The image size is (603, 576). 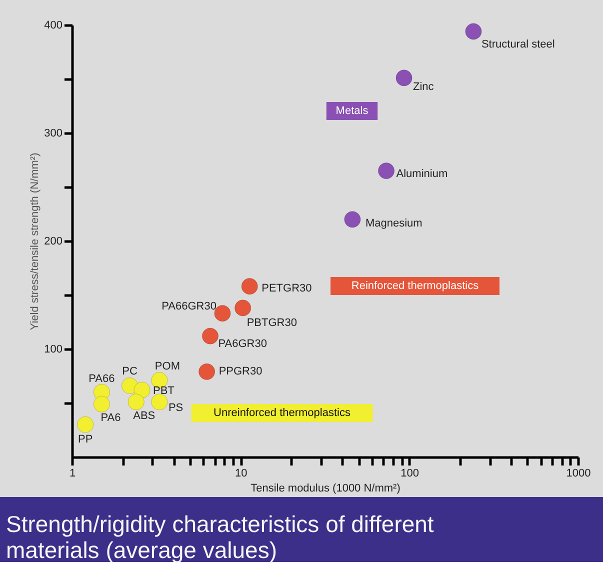 What do you see at coordinates (189, 306) in the screenshot?
I see `annotation: PA66GR30` at bounding box center [189, 306].